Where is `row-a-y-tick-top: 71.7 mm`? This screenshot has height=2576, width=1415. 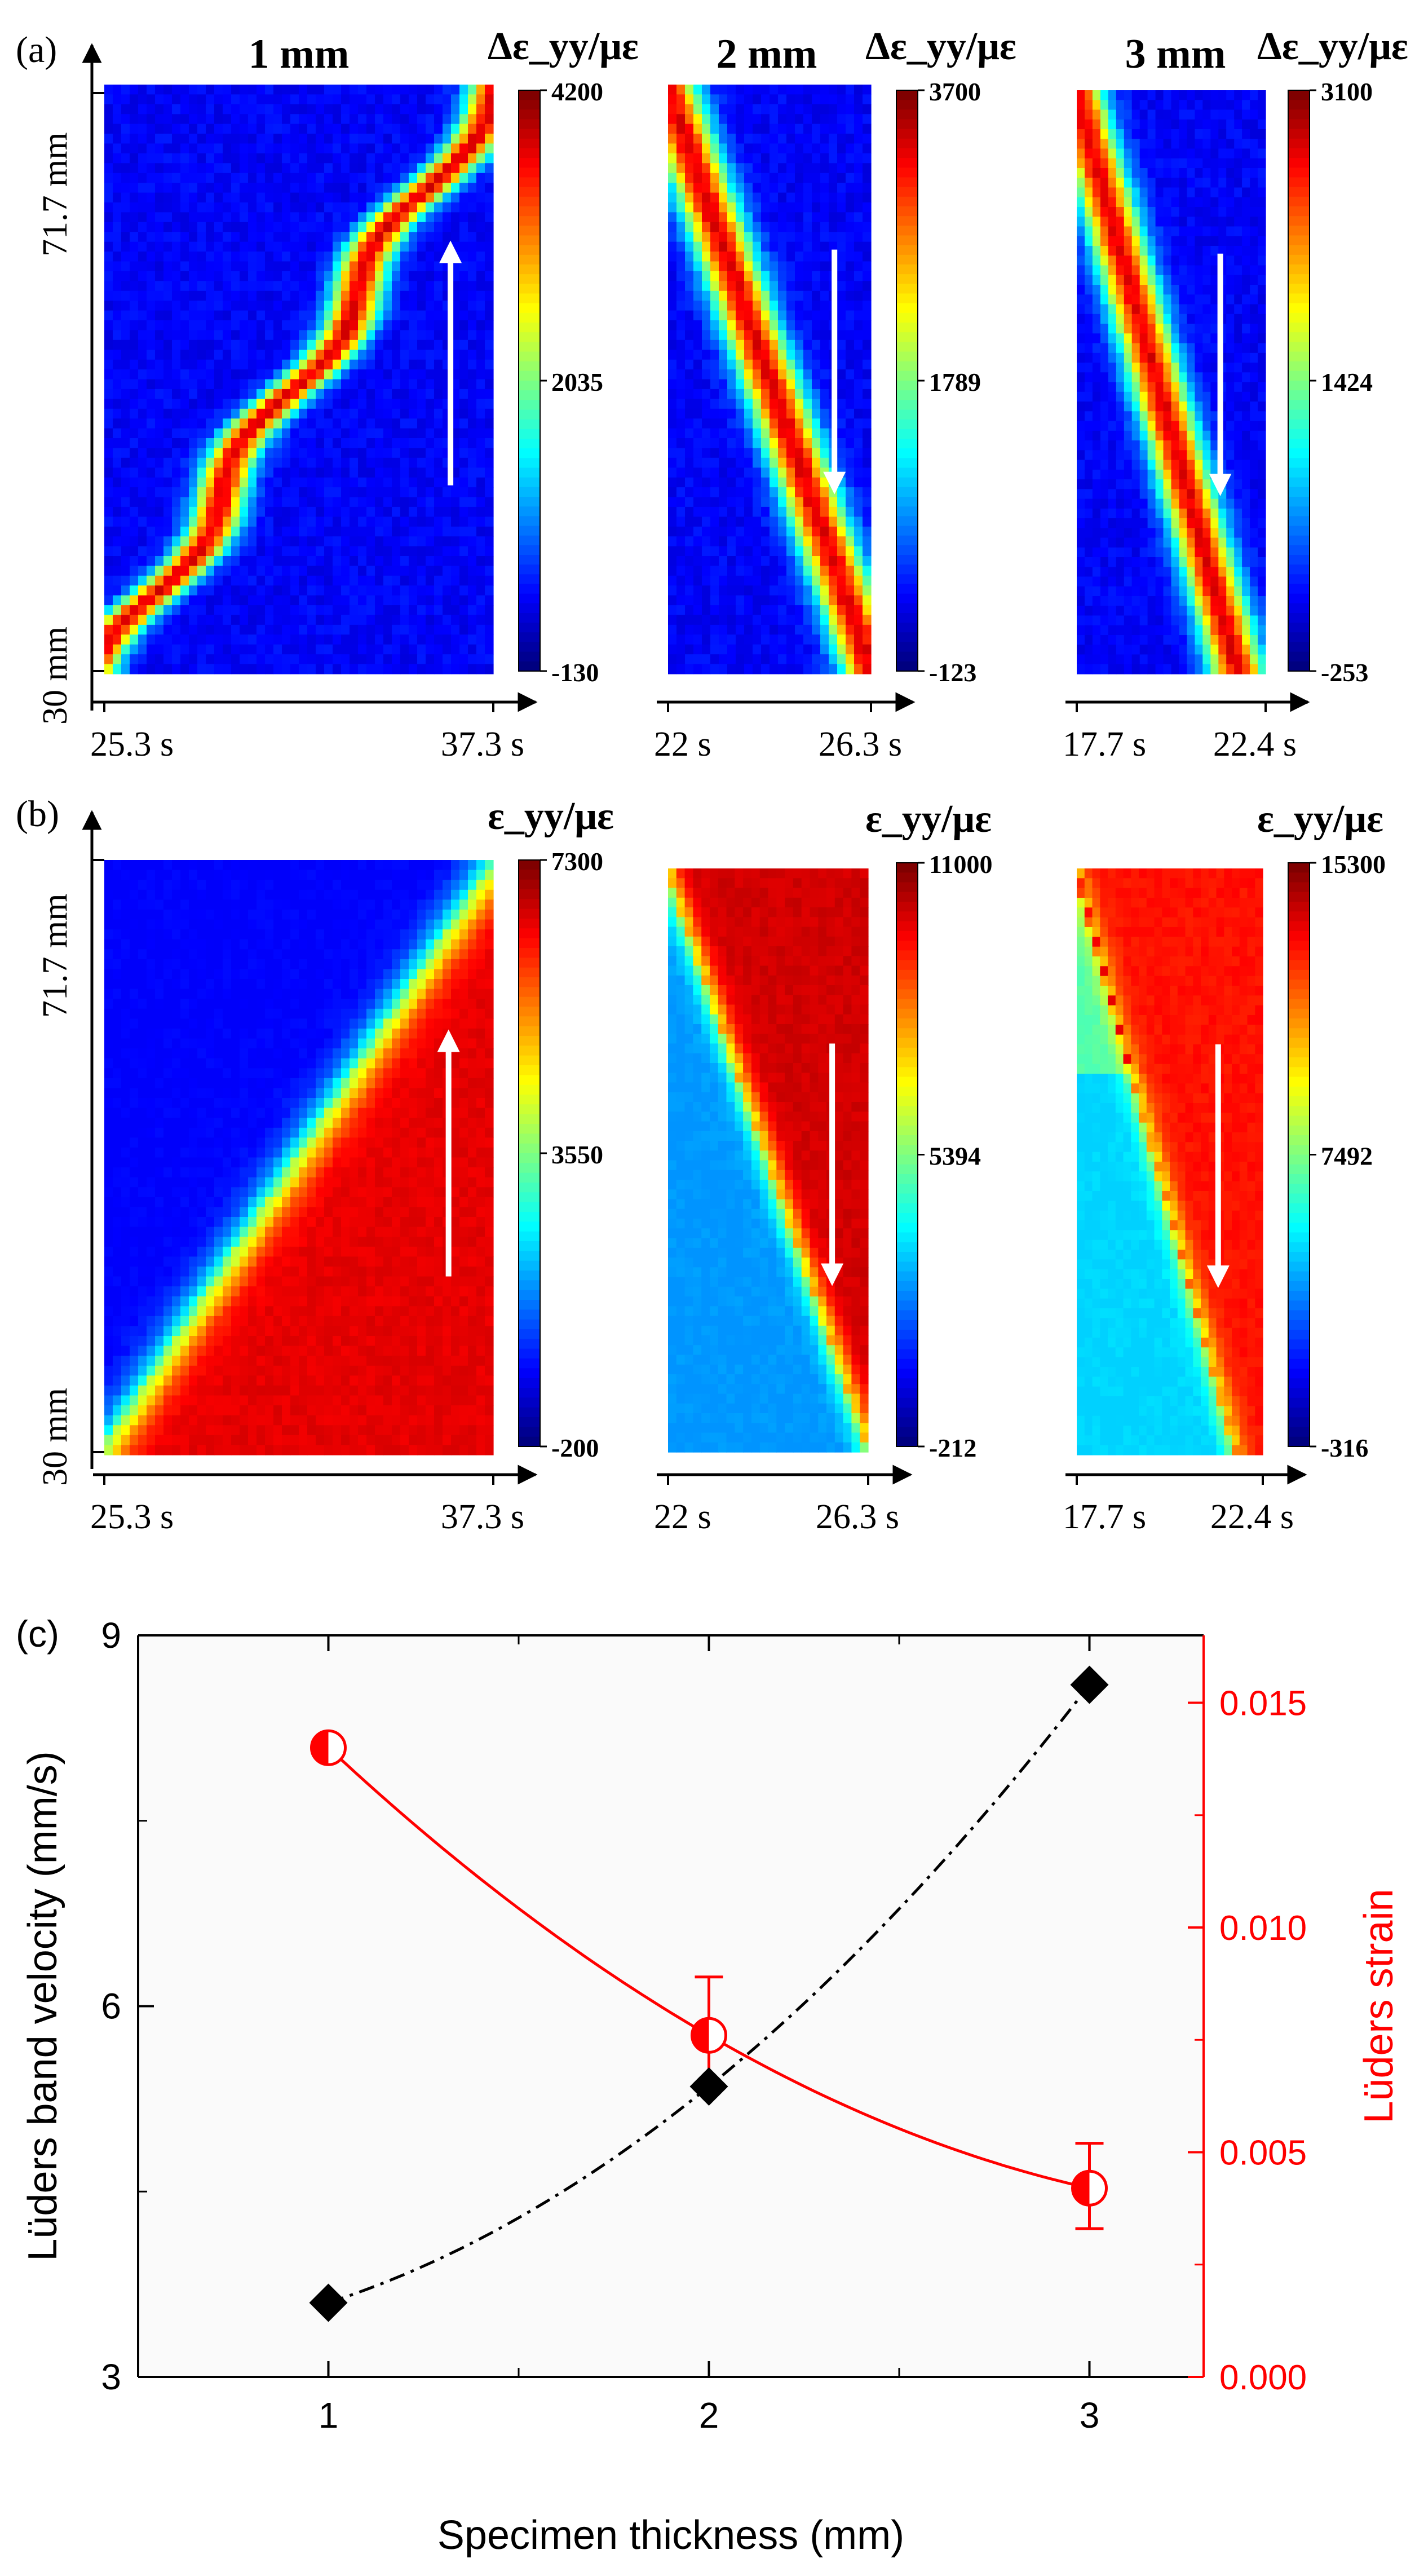
row-a-y-tick-top: 71.7 mm is located at coordinates (55, 195).